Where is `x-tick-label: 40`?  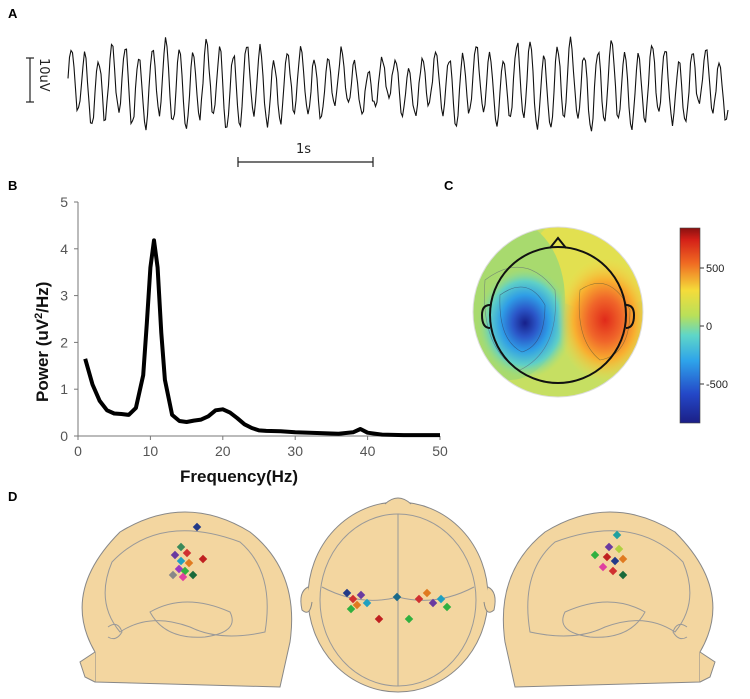 x-tick-label: 40 is located at coordinates (368, 451).